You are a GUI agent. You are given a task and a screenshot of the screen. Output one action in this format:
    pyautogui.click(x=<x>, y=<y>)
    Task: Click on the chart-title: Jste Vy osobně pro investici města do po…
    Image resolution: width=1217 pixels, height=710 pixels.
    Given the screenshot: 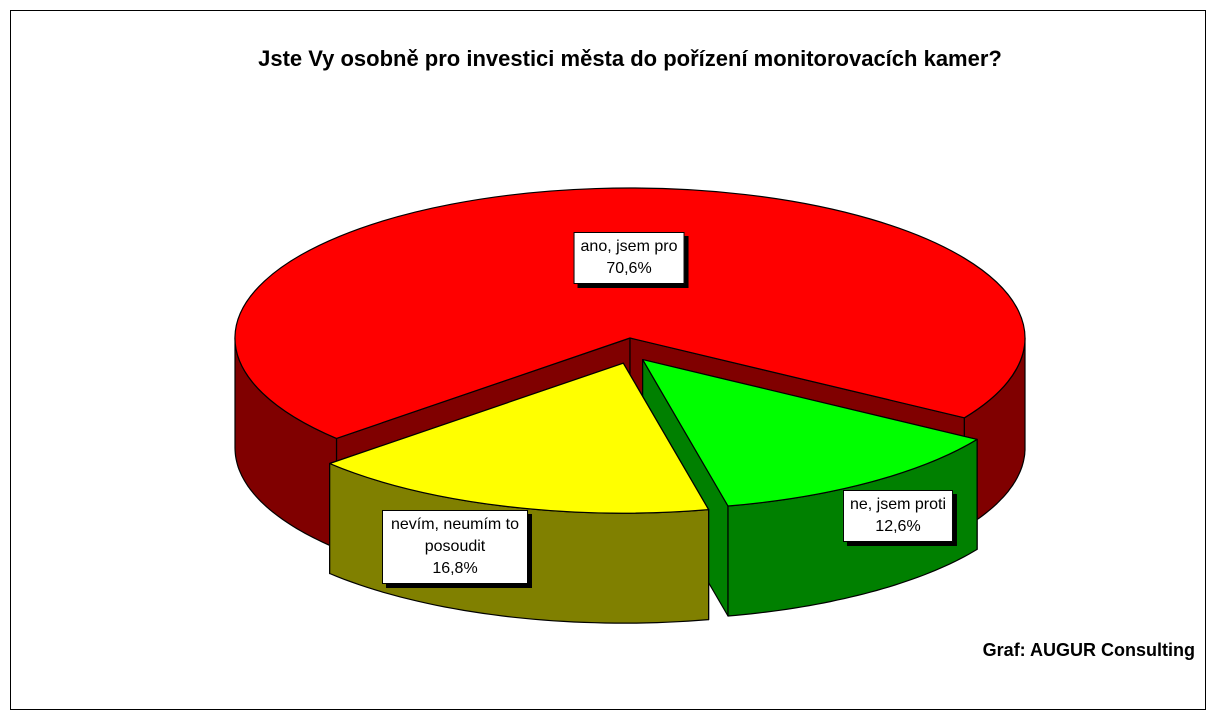 What is the action you would take?
    pyautogui.click(x=630, y=58)
    